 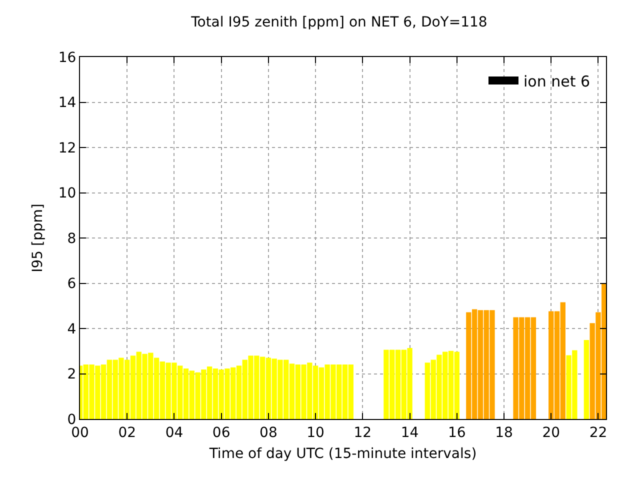 I want to click on y-tick-label: 10, so click(x=67, y=194).